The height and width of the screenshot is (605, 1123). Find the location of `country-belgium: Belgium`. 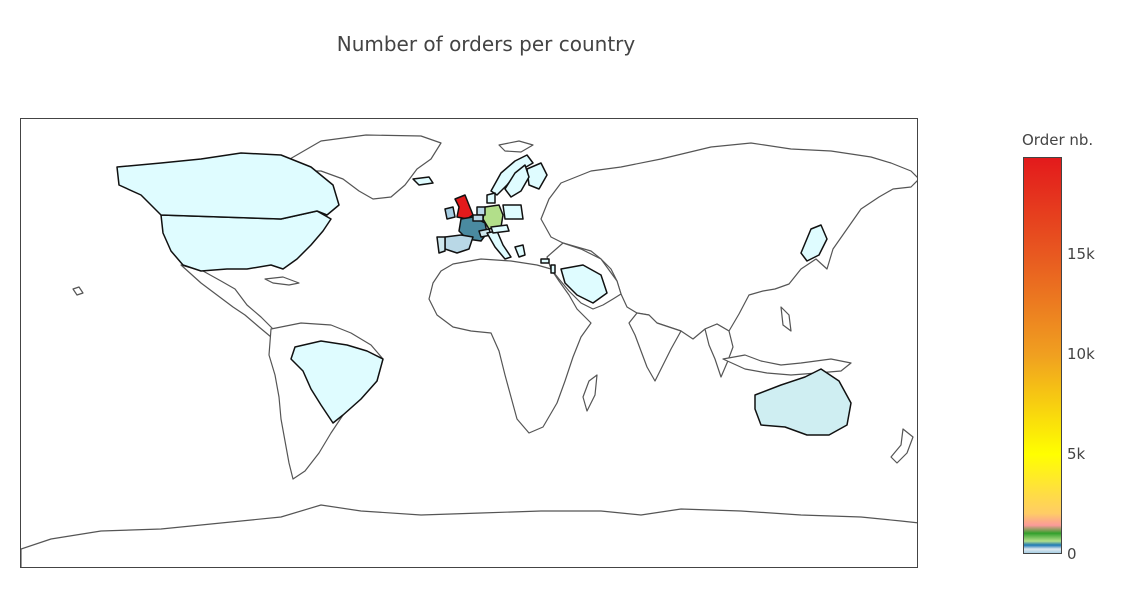

country-belgium: Belgium is located at coordinates (478, 218).